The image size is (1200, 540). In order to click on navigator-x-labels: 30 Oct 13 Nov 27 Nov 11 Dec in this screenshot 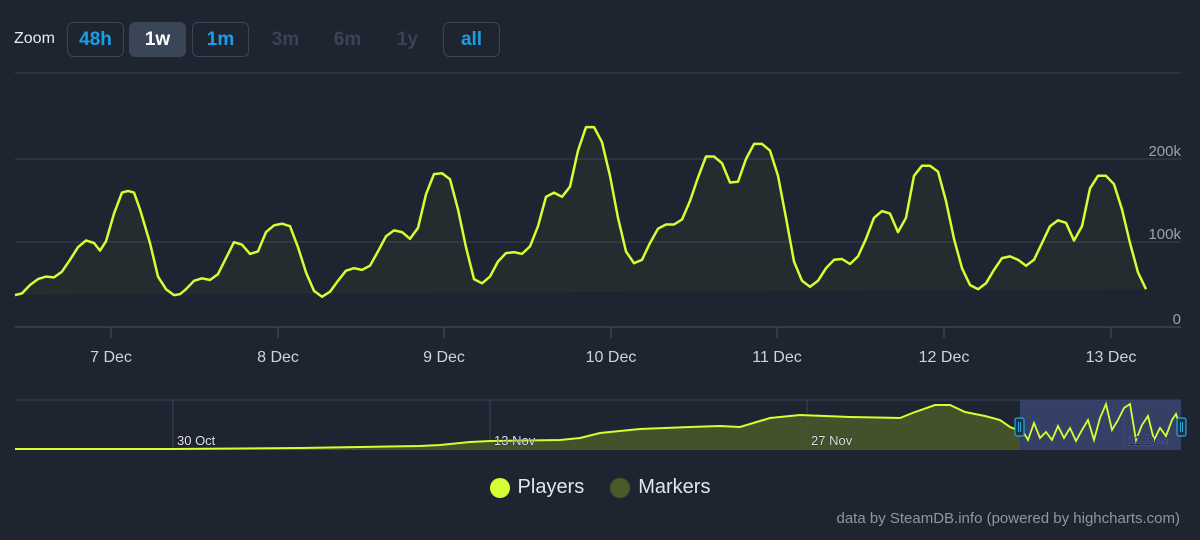, I will do `click(673, 441)`.